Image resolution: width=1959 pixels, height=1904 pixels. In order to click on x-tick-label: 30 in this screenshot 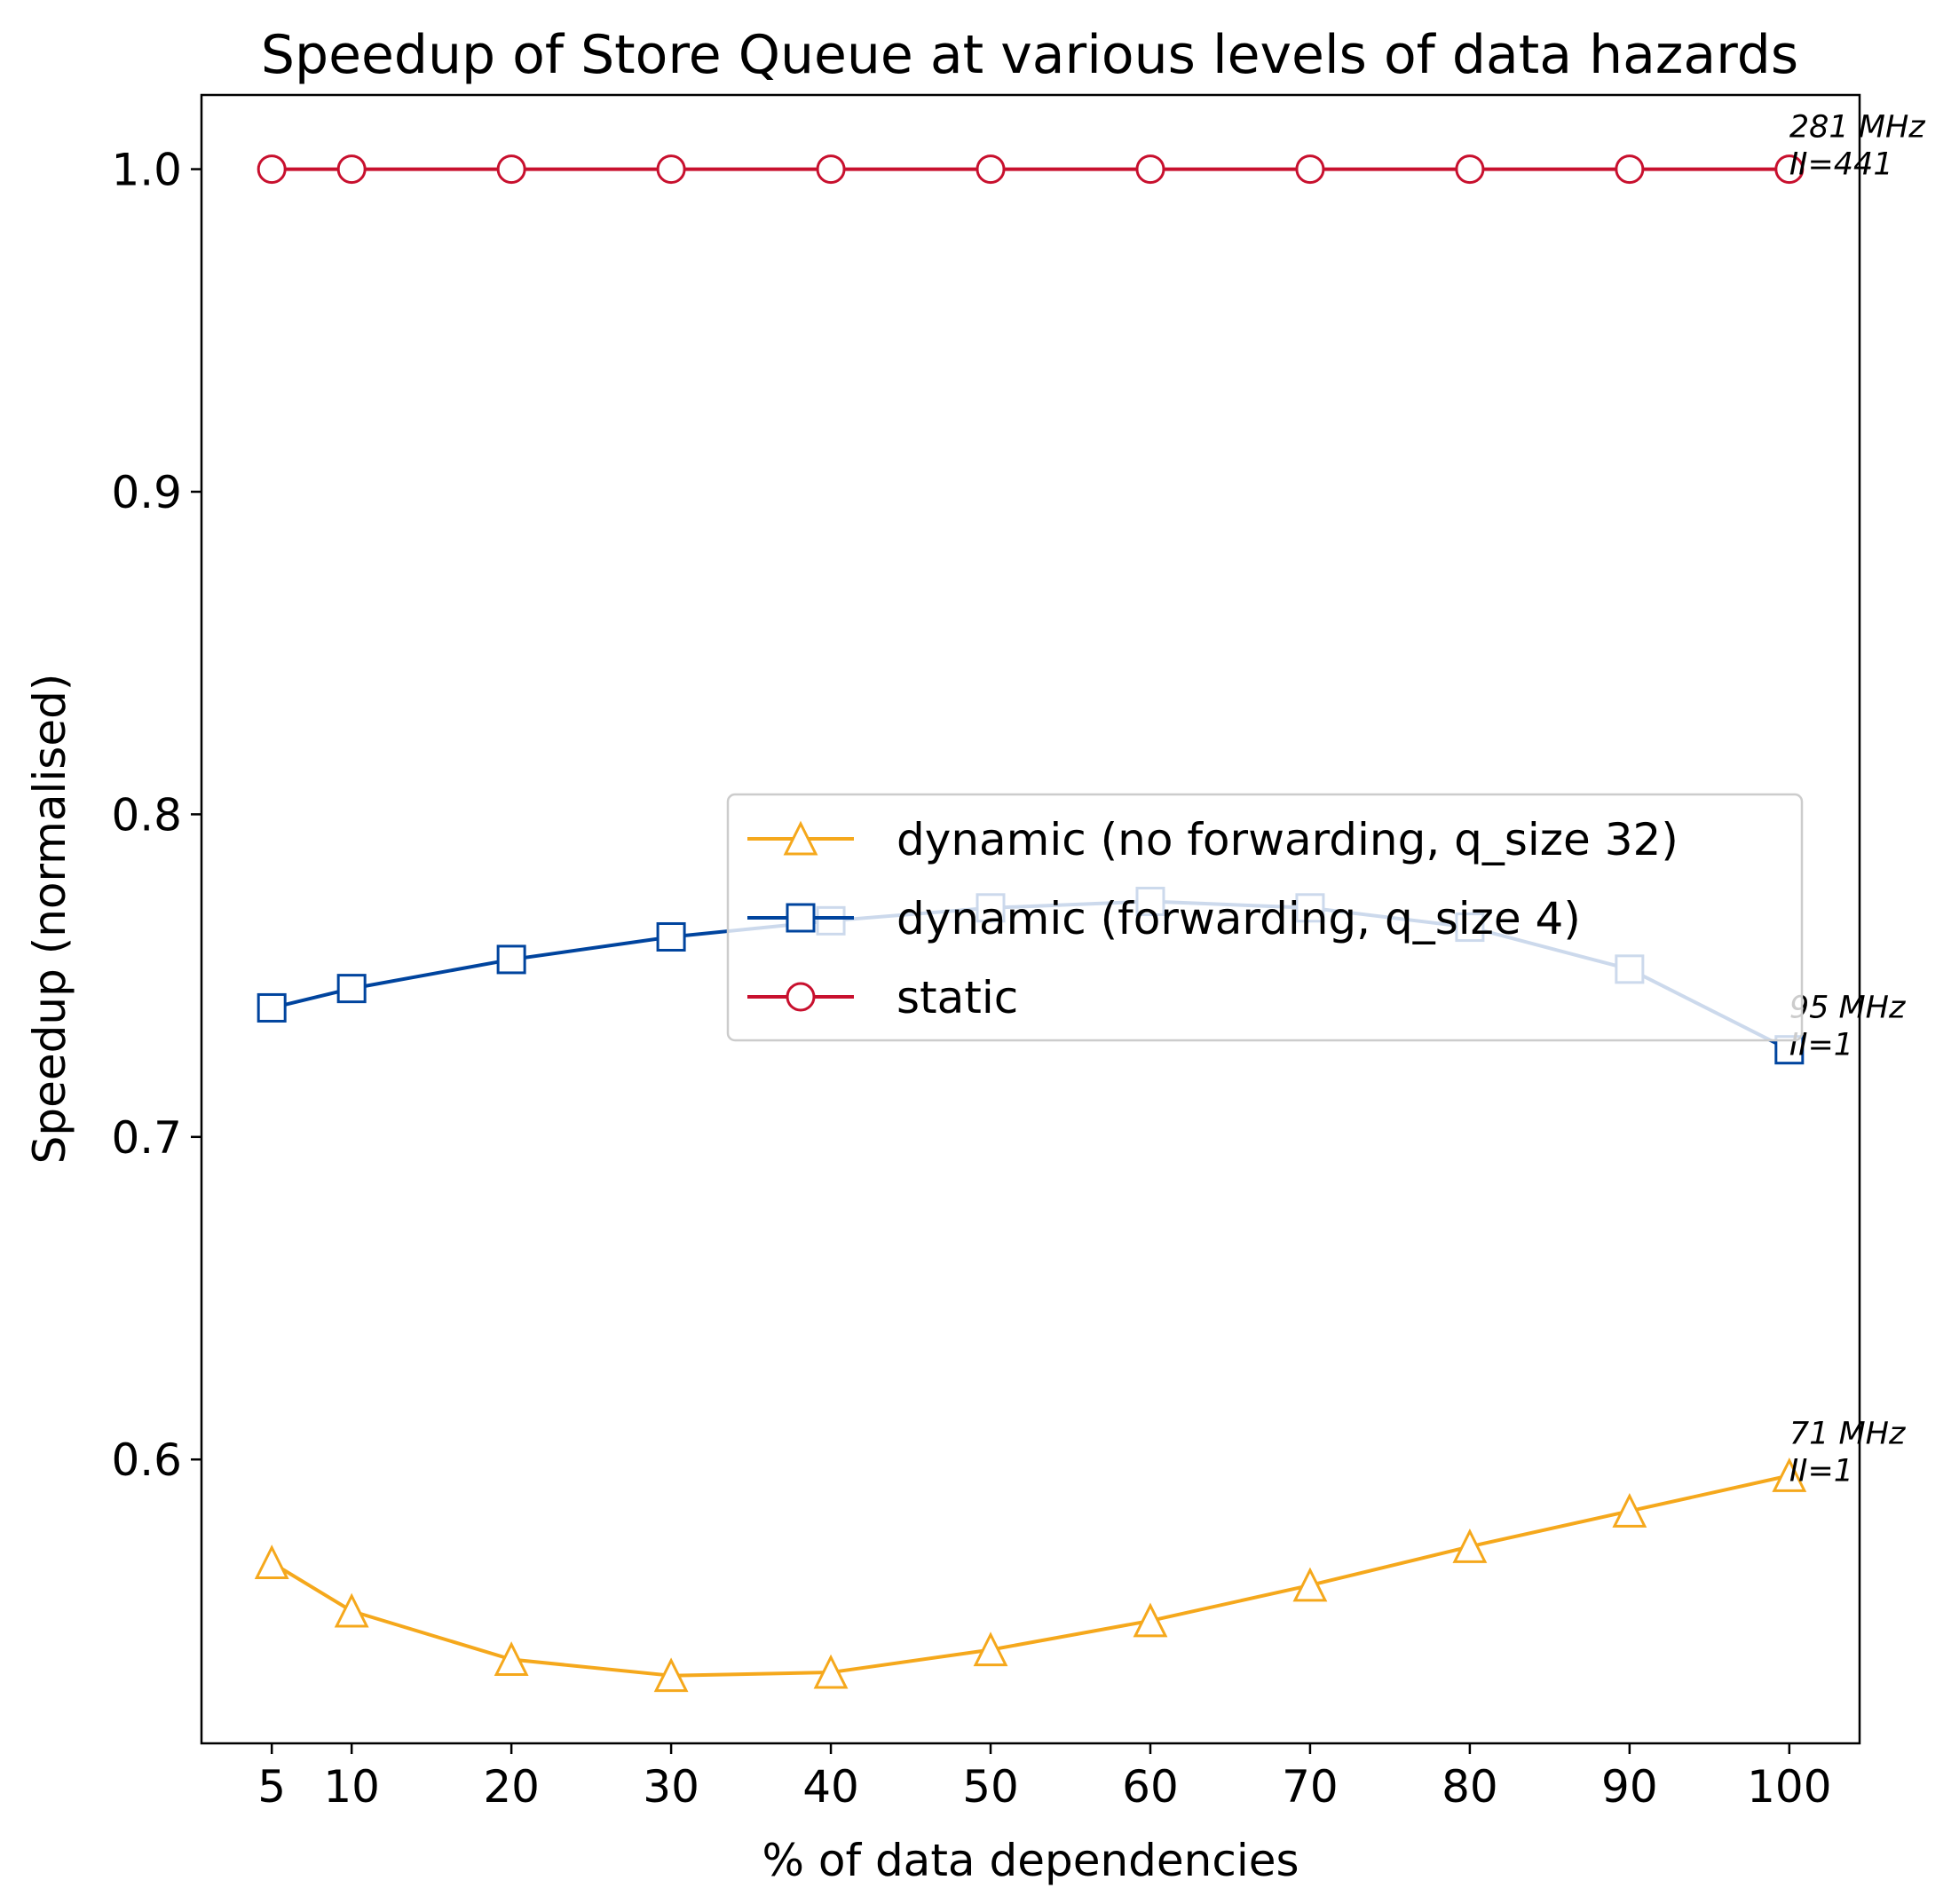, I will do `click(671, 1787)`.